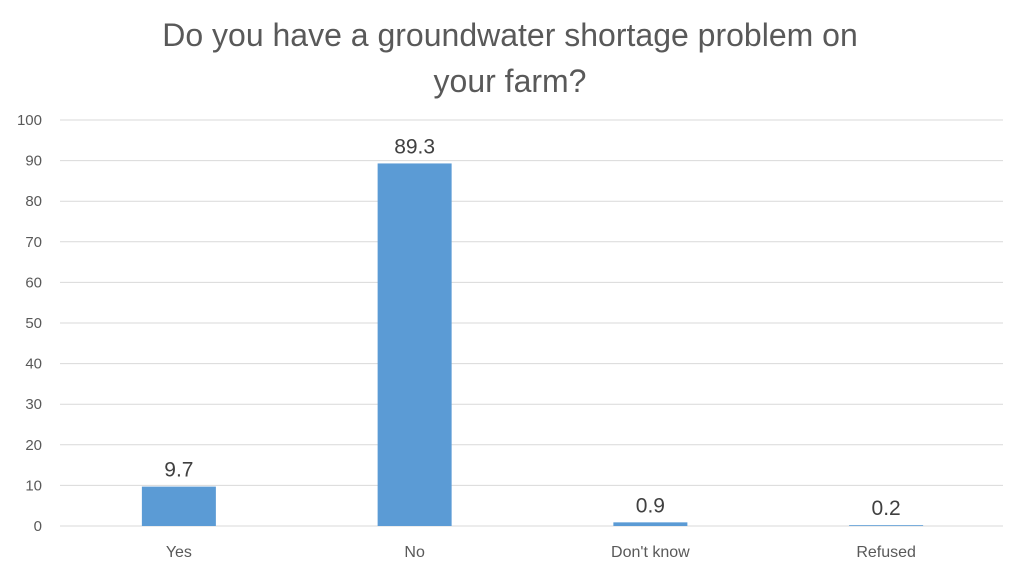 The width and height of the screenshot is (1024, 576). Describe the element at coordinates (650, 552) in the screenshot. I see `x-tick-label: Don't know` at that location.